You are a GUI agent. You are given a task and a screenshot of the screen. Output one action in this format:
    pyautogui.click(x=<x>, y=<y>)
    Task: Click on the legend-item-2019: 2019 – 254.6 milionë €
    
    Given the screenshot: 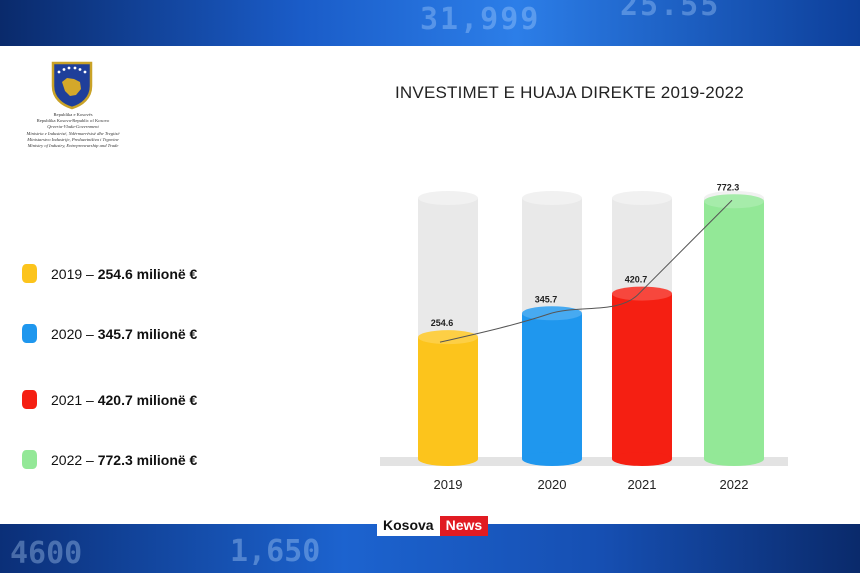 What is the action you would take?
    pyautogui.click(x=109, y=273)
    